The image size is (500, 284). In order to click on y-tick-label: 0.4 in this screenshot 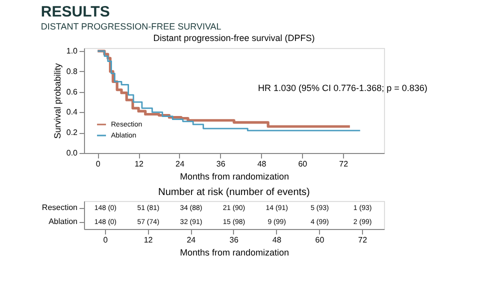, I will do `click(72, 112)`.